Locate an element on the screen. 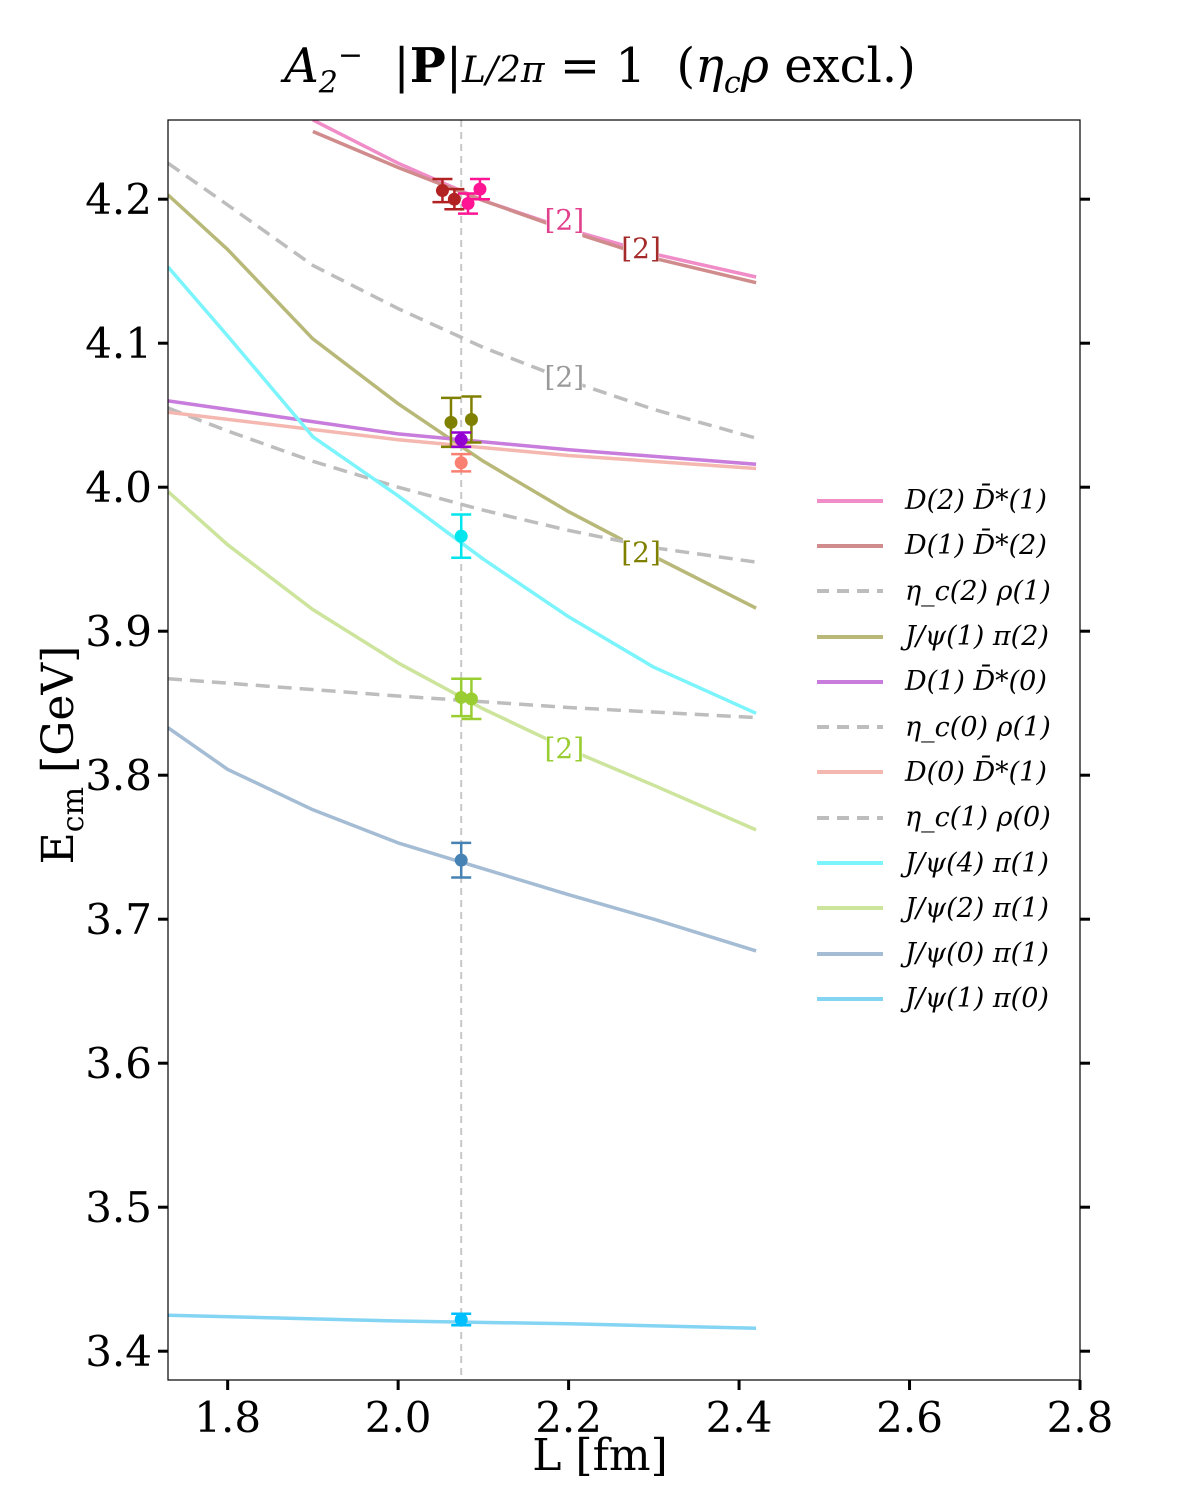 Image resolution: width=1200 pixels, height=1500 pixels. legend-label: J/ψ(0) π(1) is located at coordinates (977, 954).